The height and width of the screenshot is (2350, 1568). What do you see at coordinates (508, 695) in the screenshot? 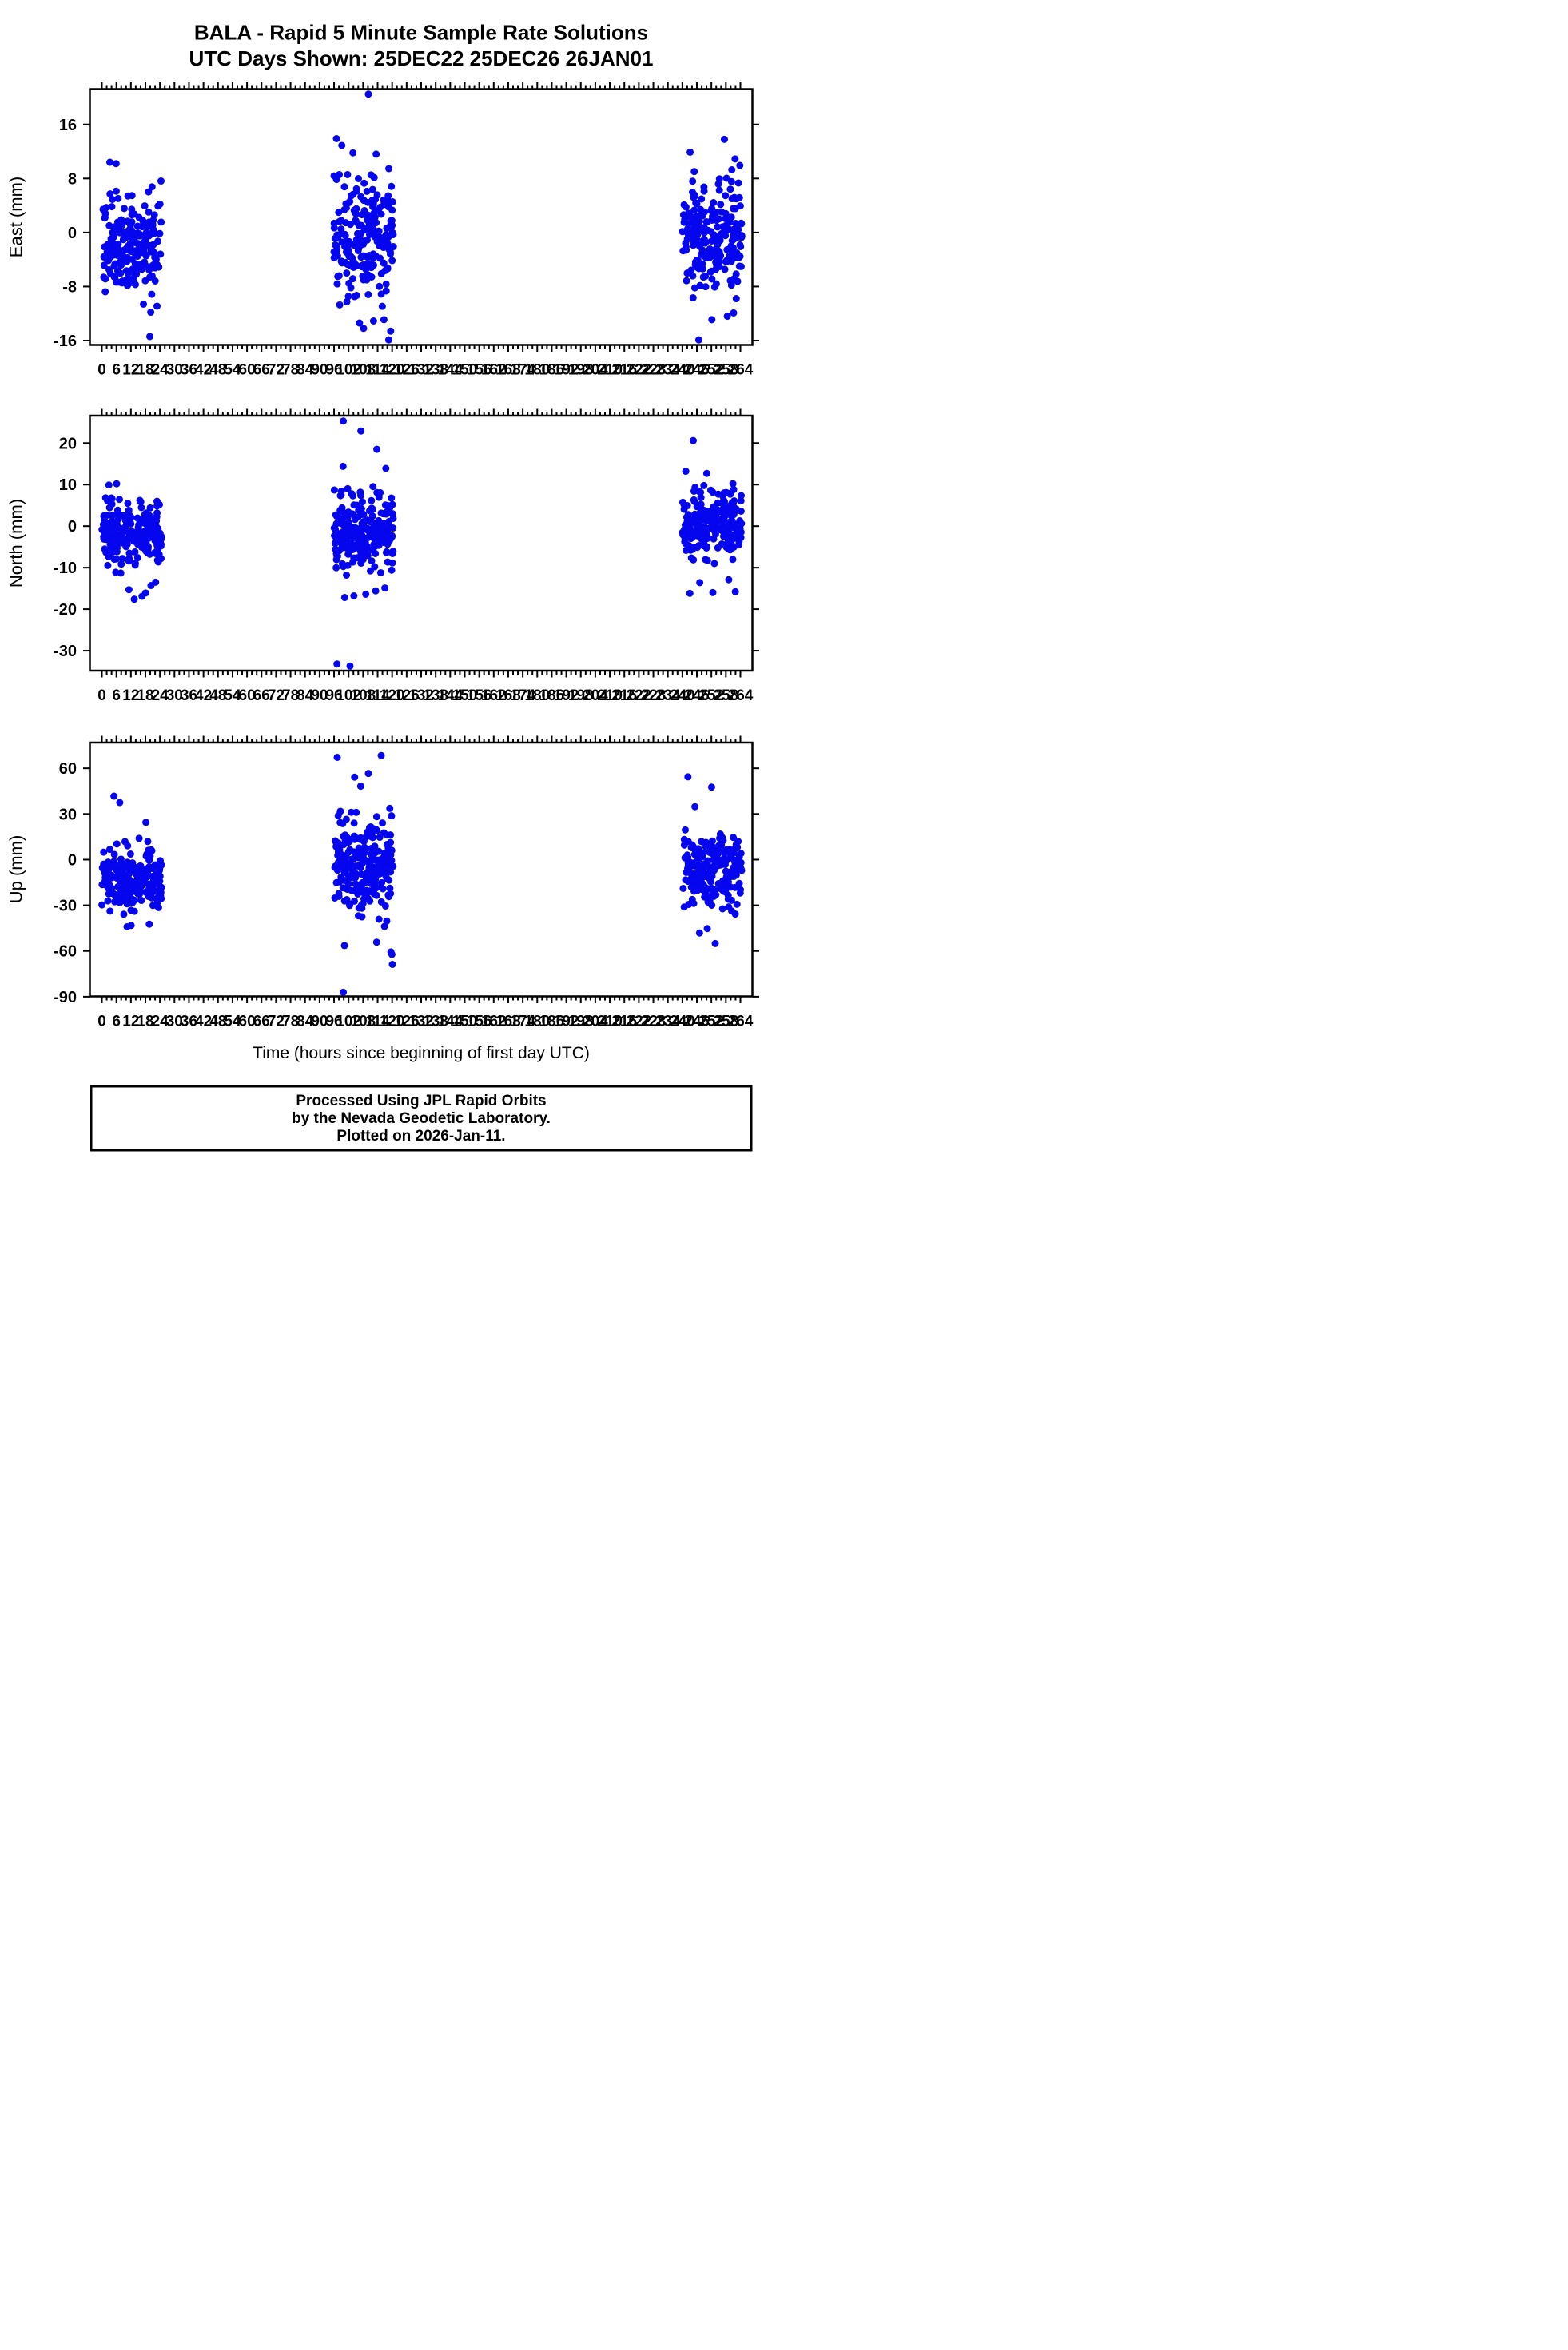
I see `north-xtick-label: 168` at bounding box center [508, 695].